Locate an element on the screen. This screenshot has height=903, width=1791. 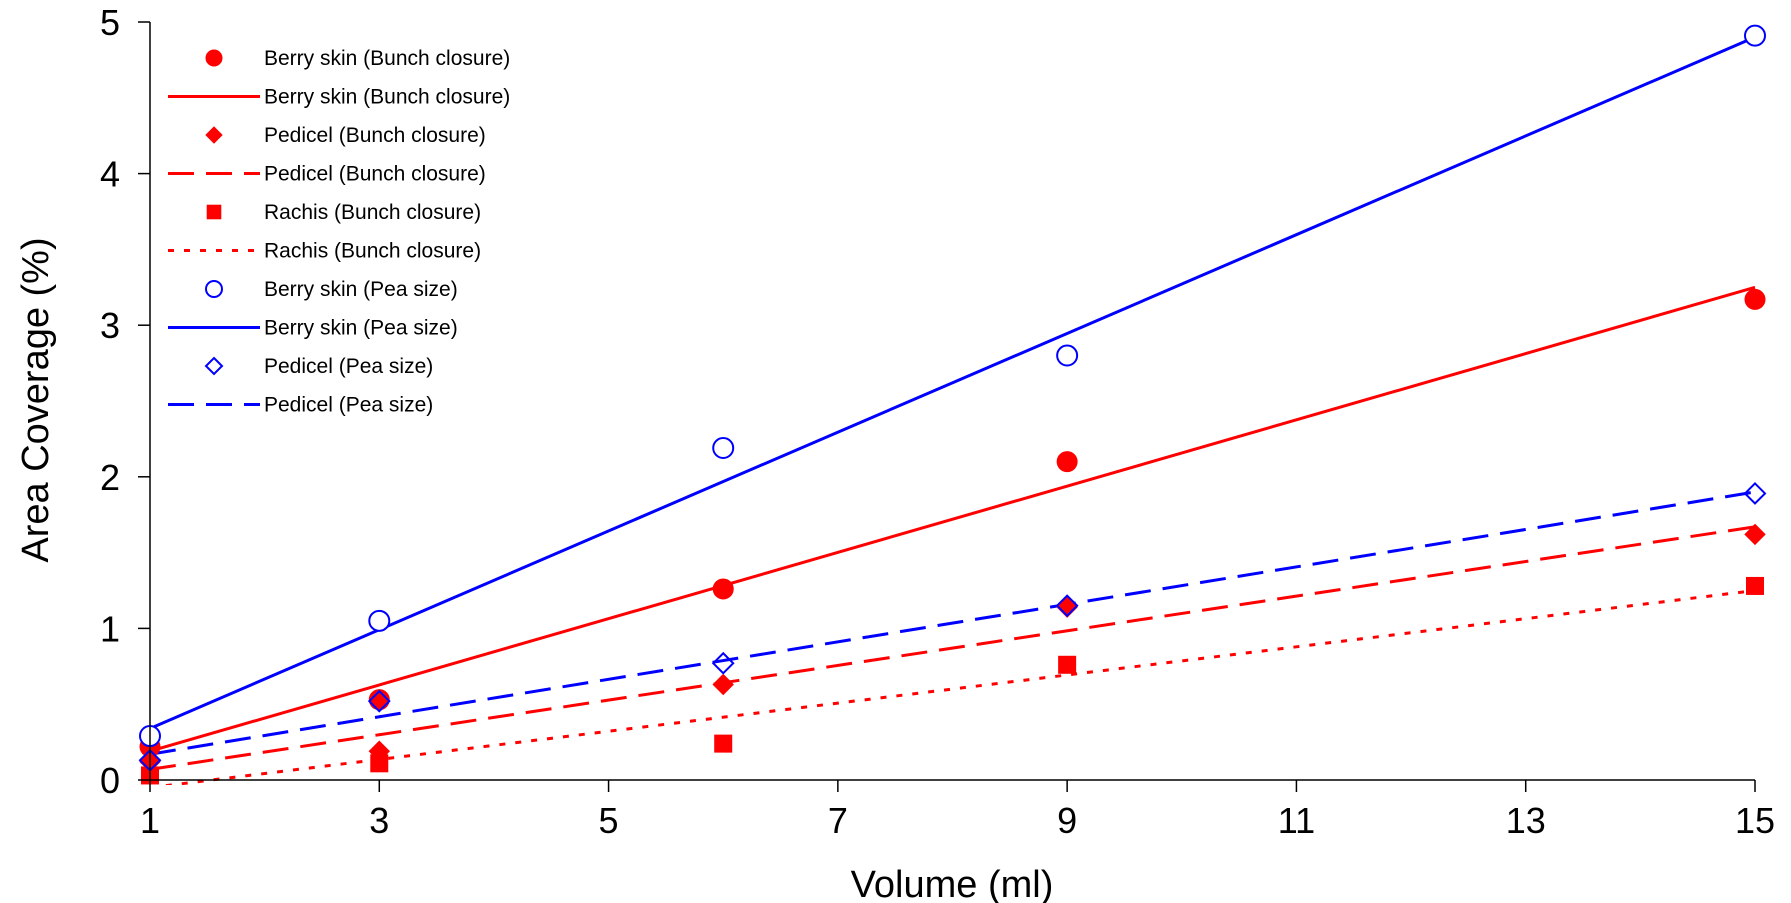
y-ticks: 0 1 2 3 4 5 is located at coordinates (125, 401).